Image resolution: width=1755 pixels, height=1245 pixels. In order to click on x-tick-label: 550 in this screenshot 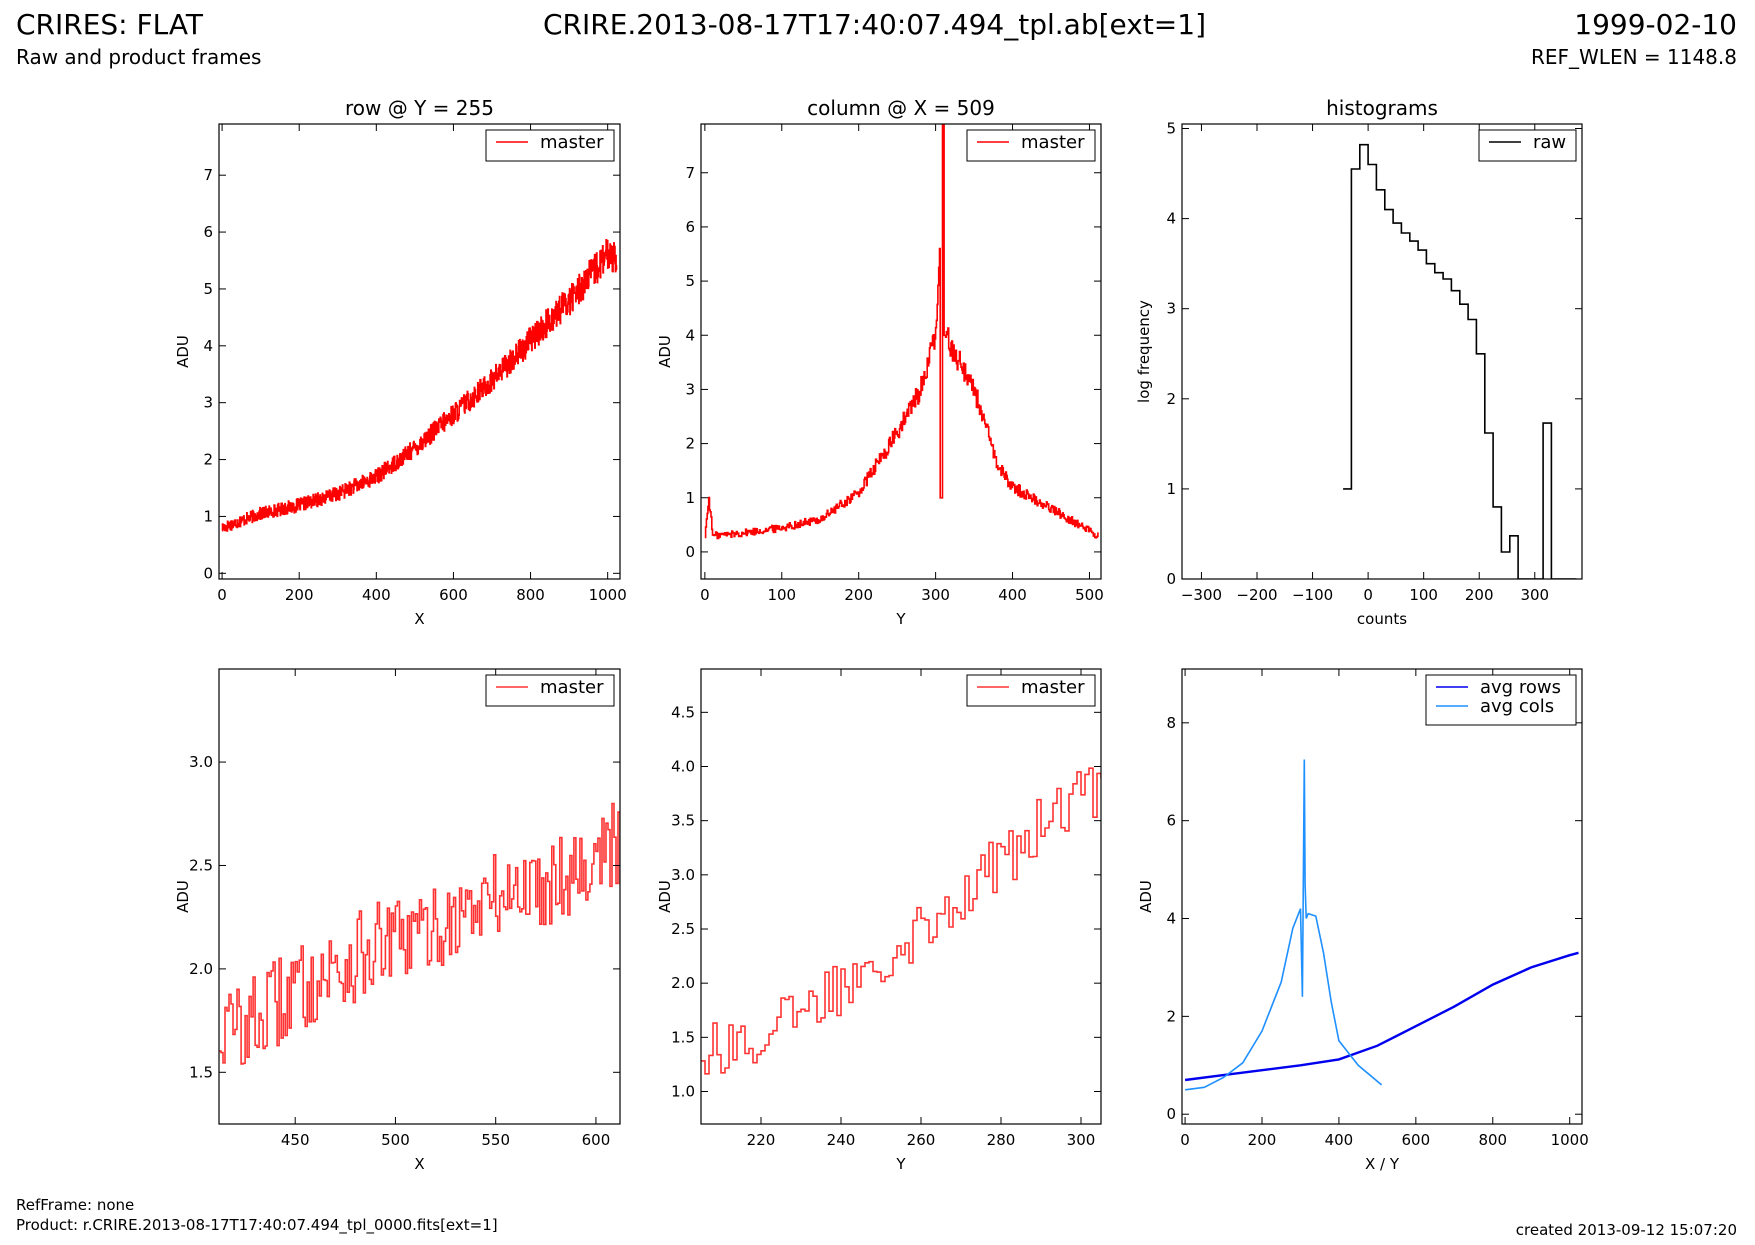, I will do `click(495, 1140)`.